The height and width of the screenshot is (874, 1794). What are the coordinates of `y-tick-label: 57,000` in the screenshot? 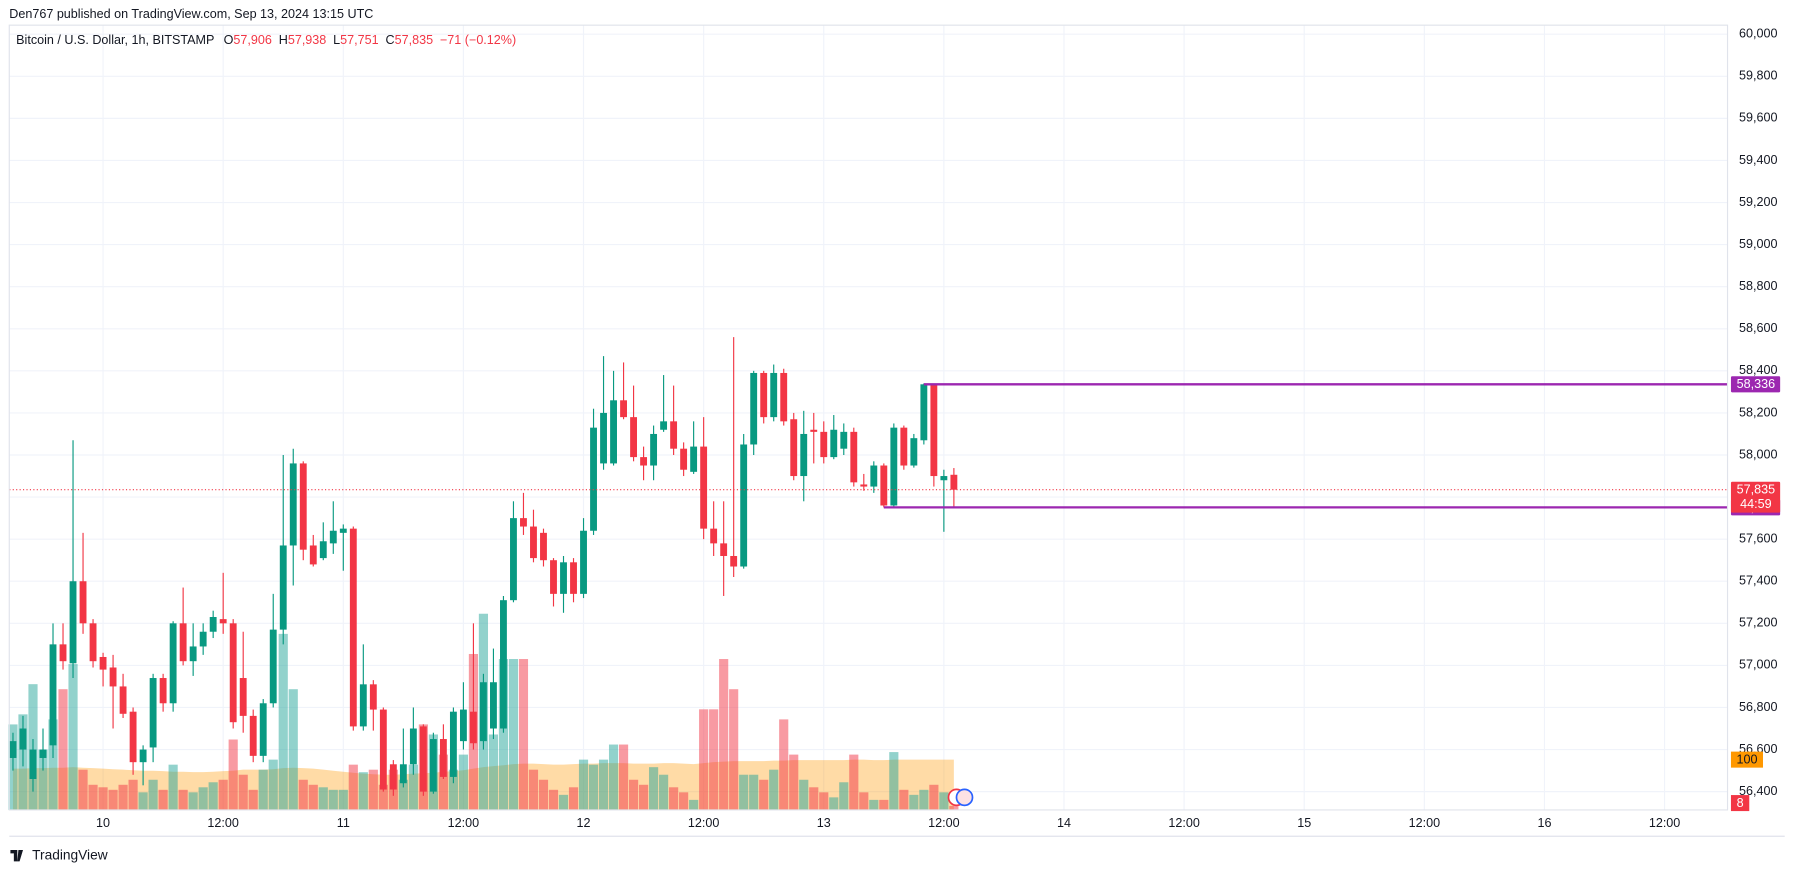 It's located at (1758, 665).